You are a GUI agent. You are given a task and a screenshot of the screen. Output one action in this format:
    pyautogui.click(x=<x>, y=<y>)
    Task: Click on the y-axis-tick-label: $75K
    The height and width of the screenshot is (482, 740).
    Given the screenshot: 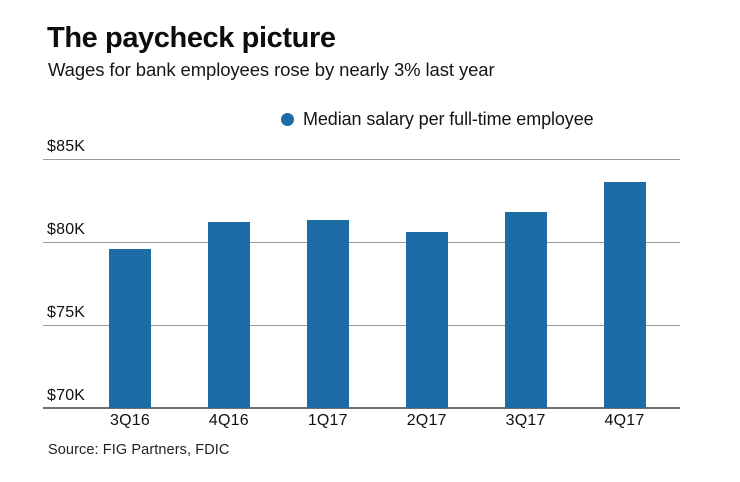 What is the action you would take?
    pyautogui.click(x=66, y=312)
    